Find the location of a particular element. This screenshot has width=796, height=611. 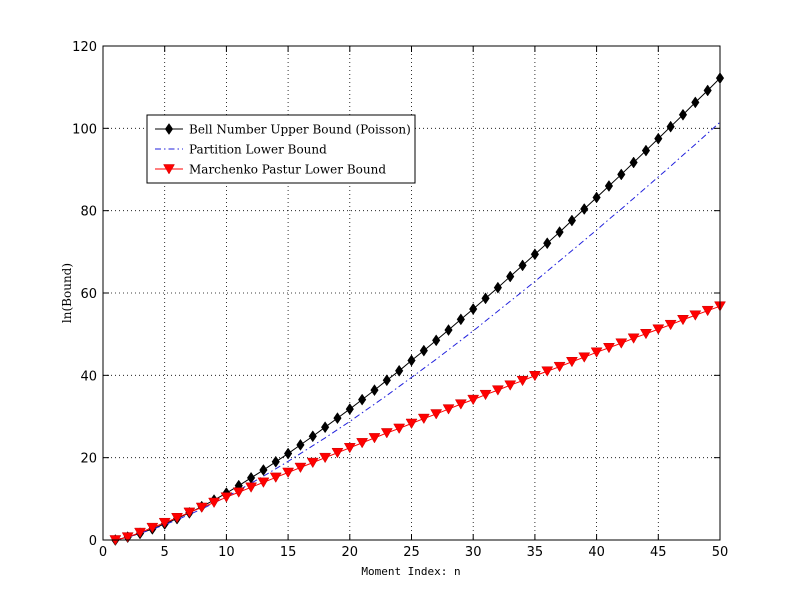

x-tick-label: 50 is located at coordinates (720, 552).